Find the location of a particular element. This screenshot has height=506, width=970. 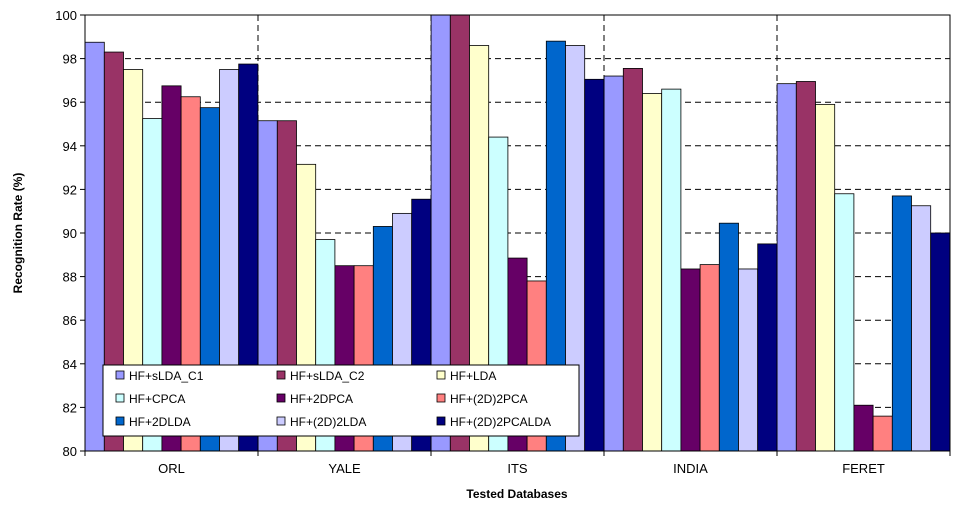

legend-box is located at coordinates (341, 400).